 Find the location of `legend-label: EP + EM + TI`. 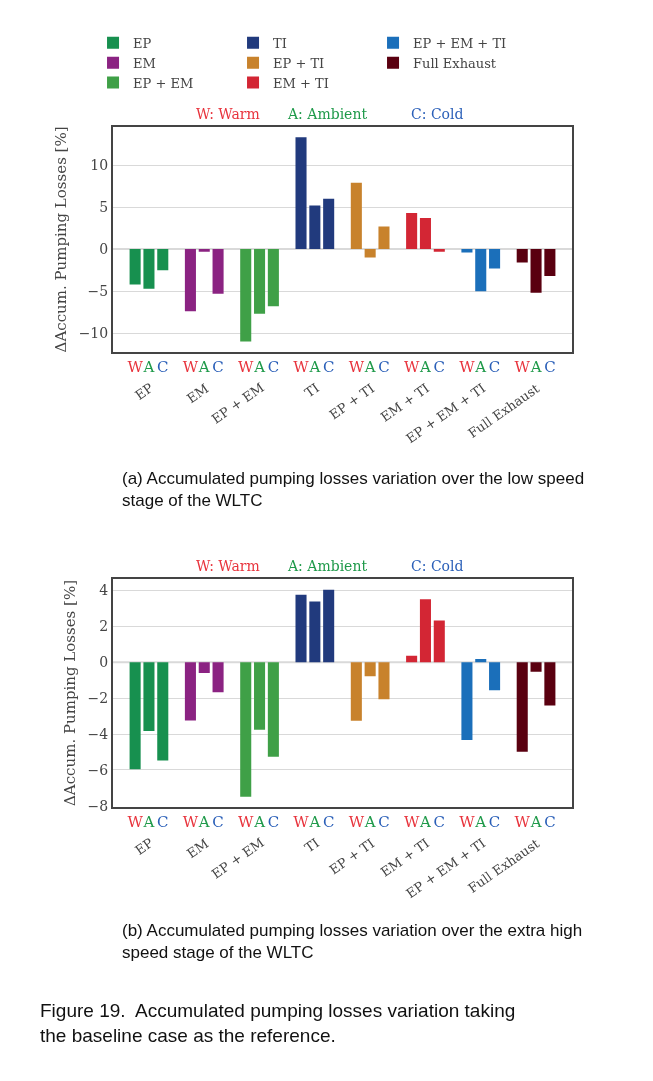

legend-label: EP + EM + TI is located at coordinates (460, 43).